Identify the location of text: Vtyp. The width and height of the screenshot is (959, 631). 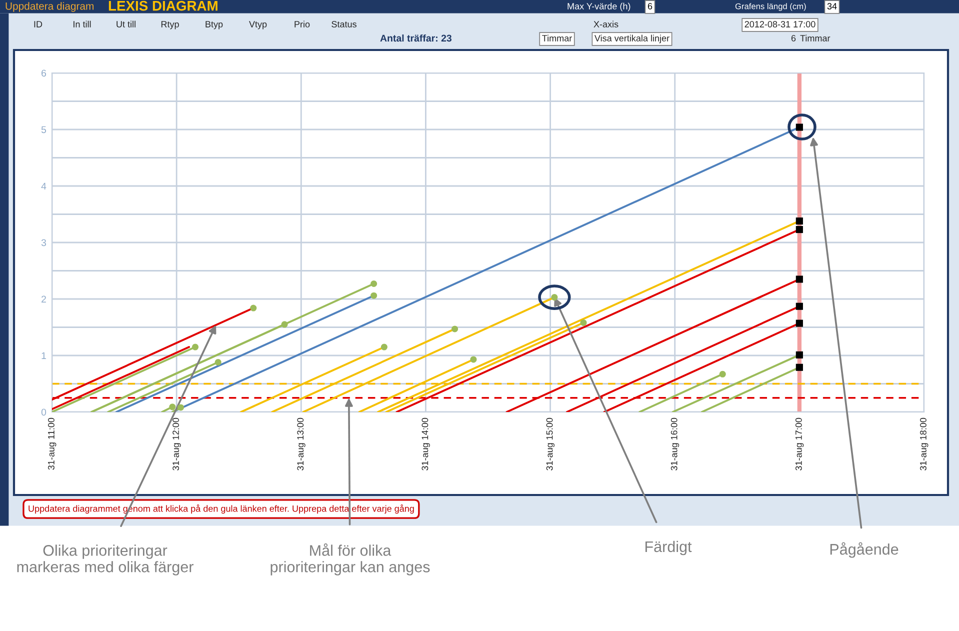
(258, 25).